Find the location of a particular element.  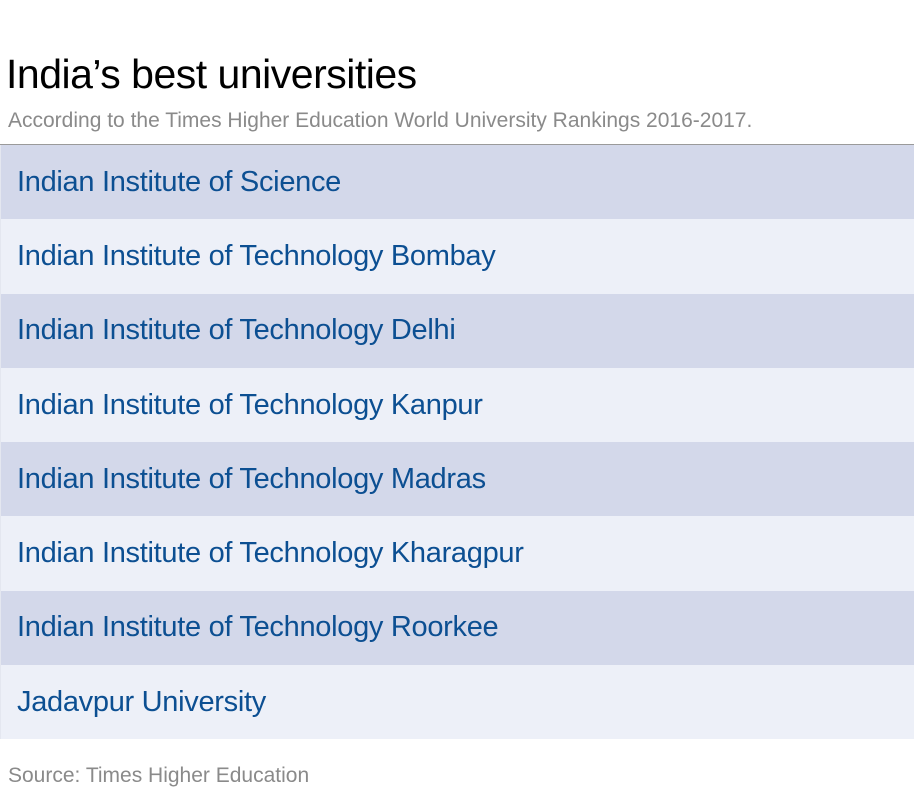

university-name: Indian Institute of Technology Kharagpur is located at coordinates (270, 553).